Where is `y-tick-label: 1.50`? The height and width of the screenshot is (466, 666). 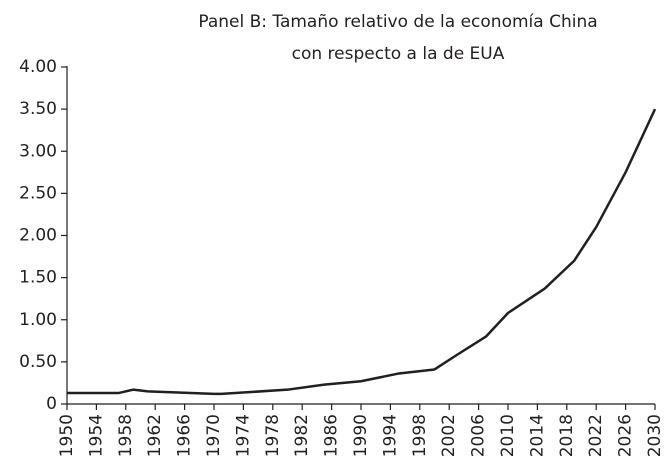
y-tick-label: 1.50 is located at coordinates (38, 278).